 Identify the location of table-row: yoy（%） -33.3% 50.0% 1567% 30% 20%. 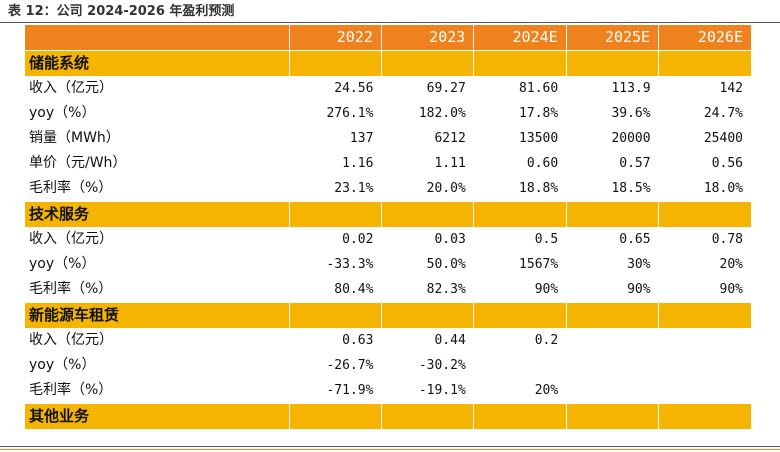
(388, 264).